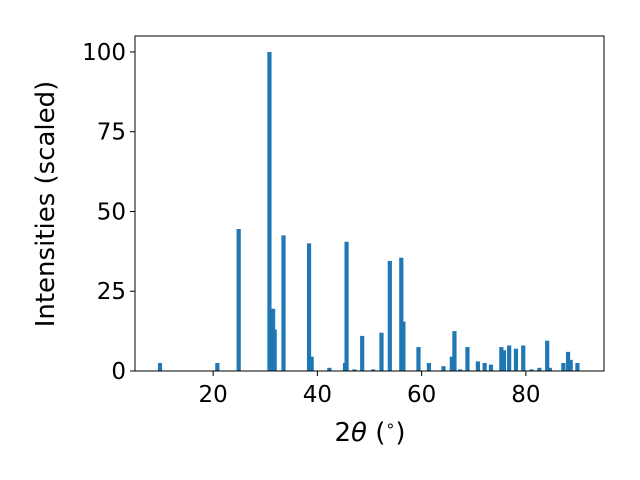 This screenshot has width=640, height=480. Describe the element at coordinates (111, 212) in the screenshot. I see `y-tick-label: 50` at that location.